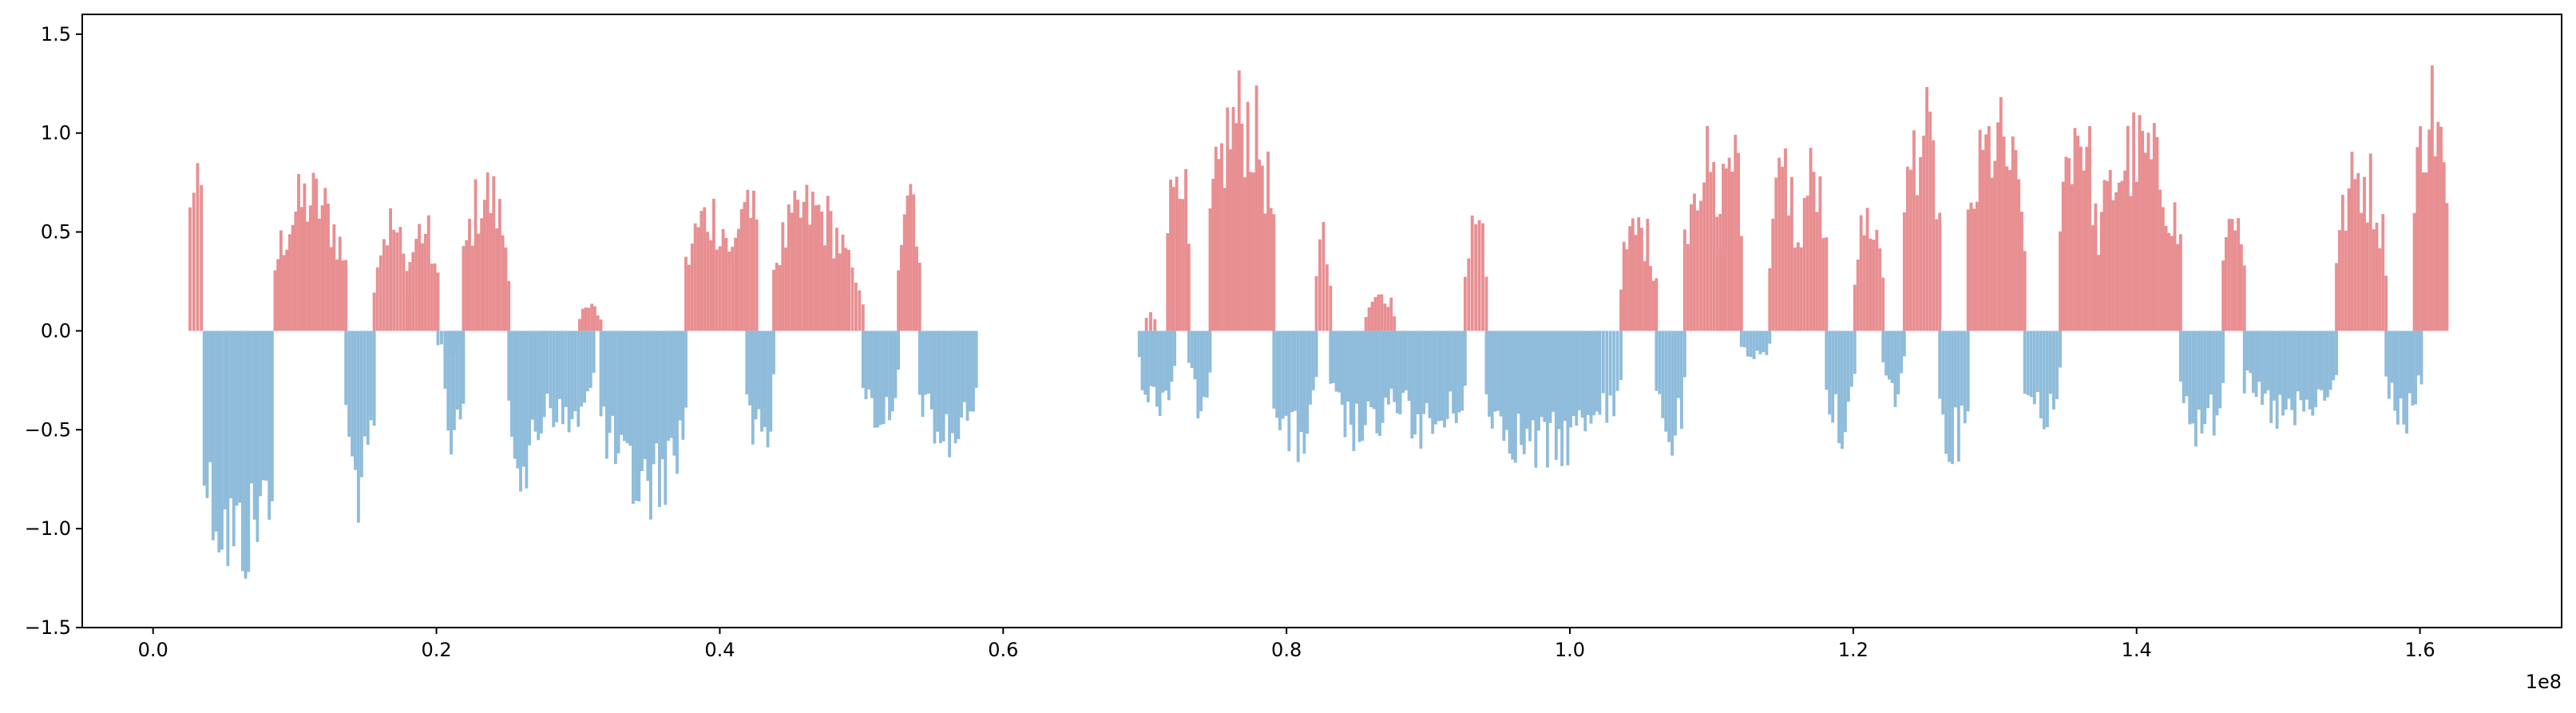 Image resolution: width=2576 pixels, height=713 pixels. Describe the element at coordinates (2544, 682) in the screenshot. I see `x-axis-offset-label: 1e8` at that location.